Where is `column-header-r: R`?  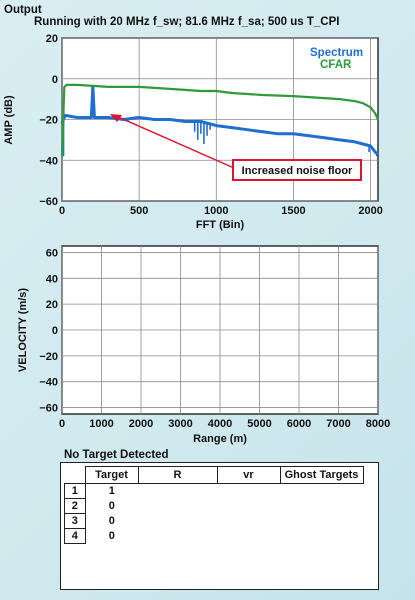
column-header-r: R is located at coordinates (177, 475).